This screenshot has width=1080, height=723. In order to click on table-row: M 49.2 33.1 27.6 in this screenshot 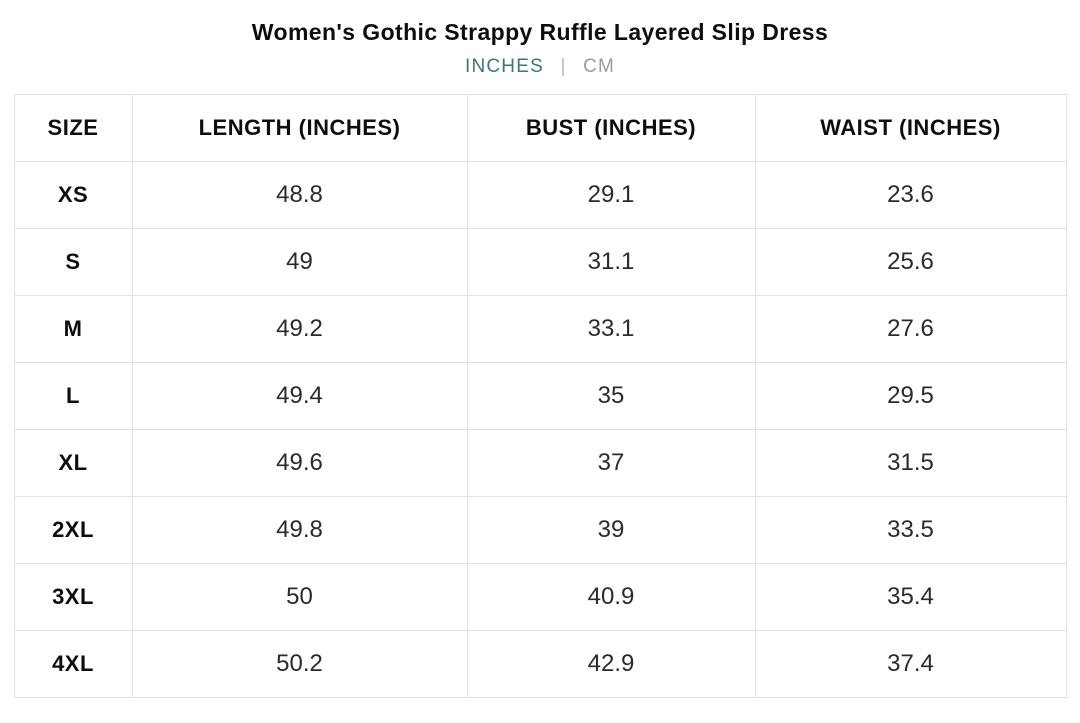, I will do `click(540, 329)`.